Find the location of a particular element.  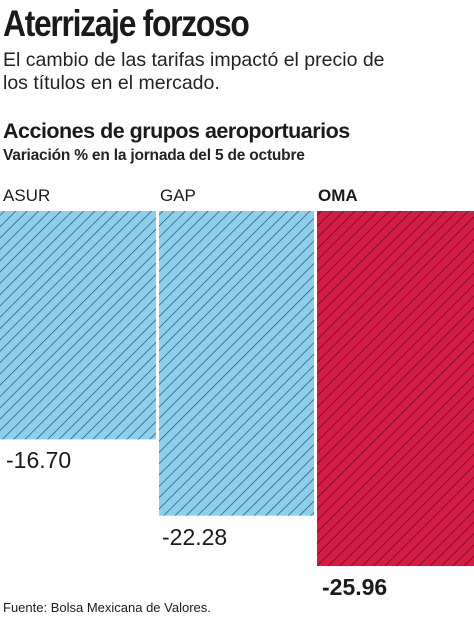

category-label-oma: OMA is located at coordinates (338, 195).